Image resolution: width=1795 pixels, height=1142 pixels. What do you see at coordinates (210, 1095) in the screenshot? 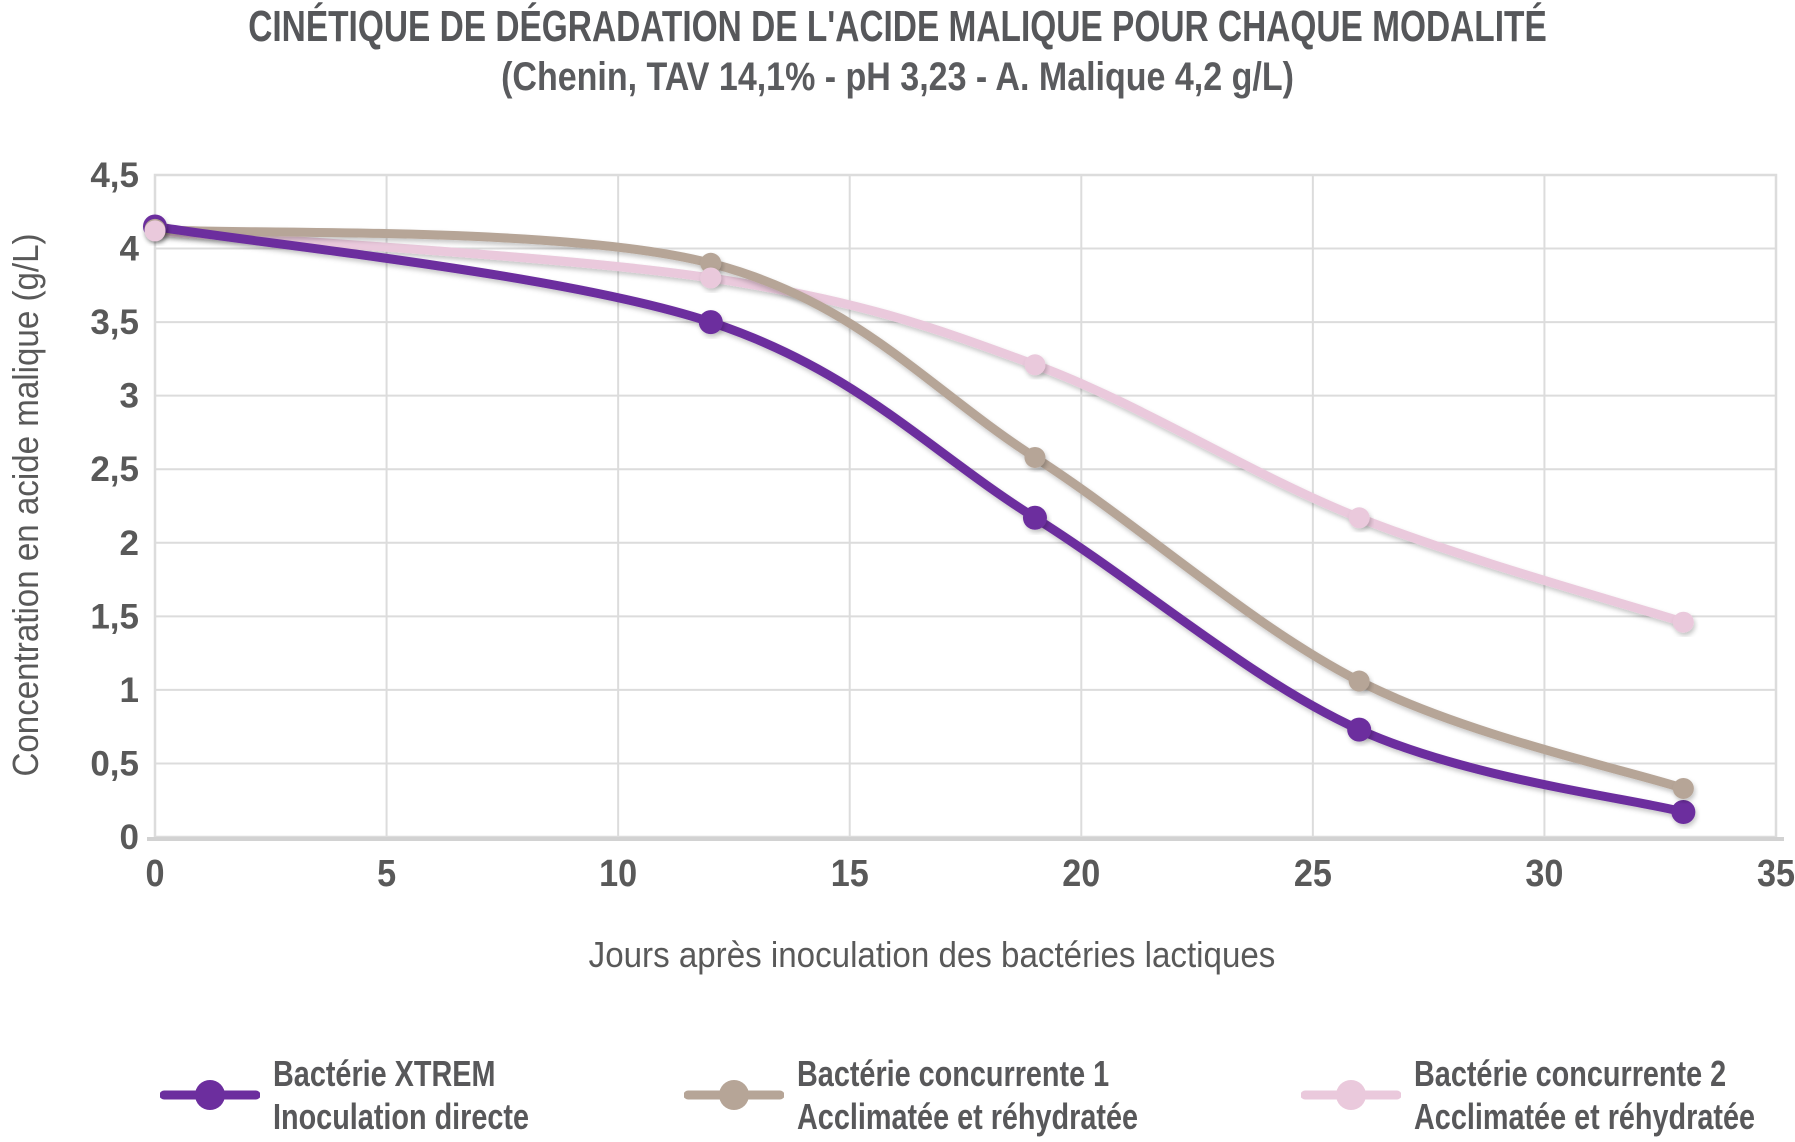
I see `legend-marker-xtrem-icon` at bounding box center [210, 1095].